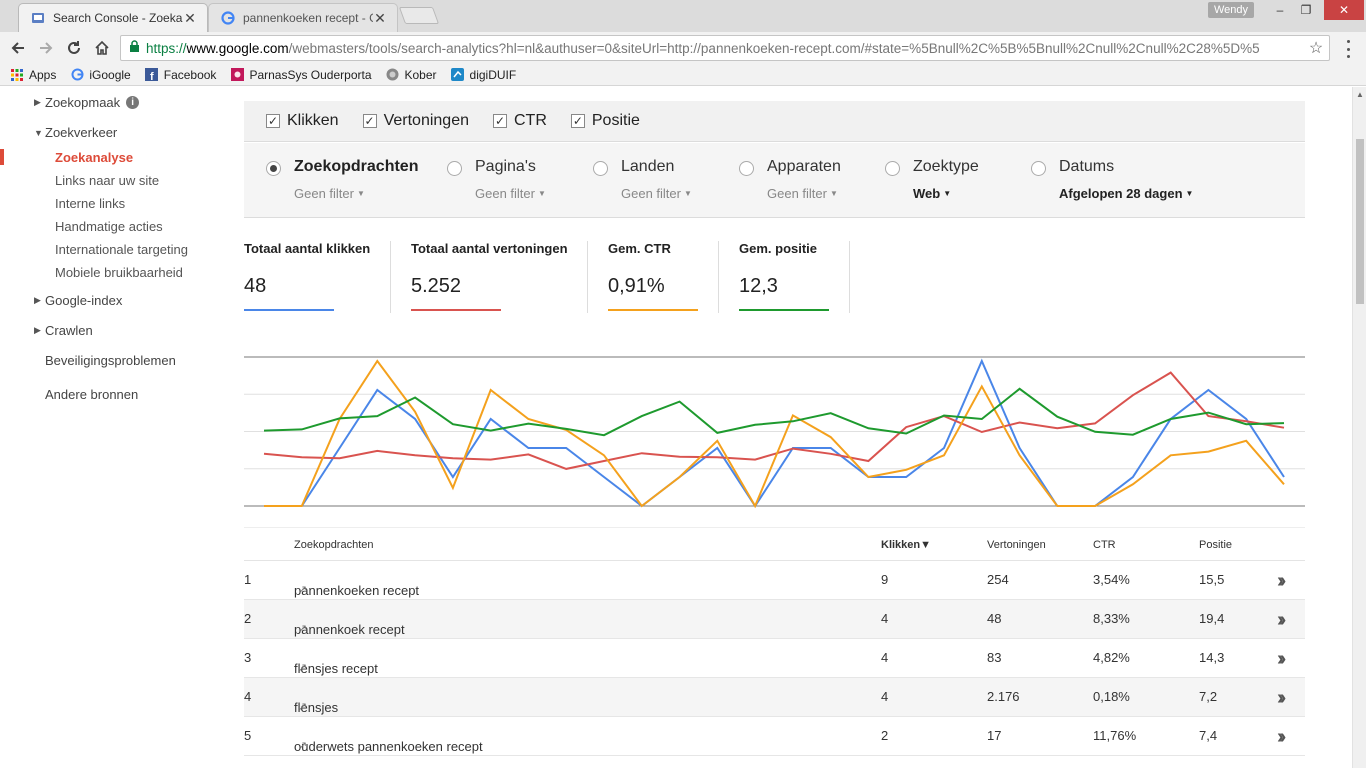  I want to click on total-klikken: Totaal aantal klikken 48, so click(307, 277).